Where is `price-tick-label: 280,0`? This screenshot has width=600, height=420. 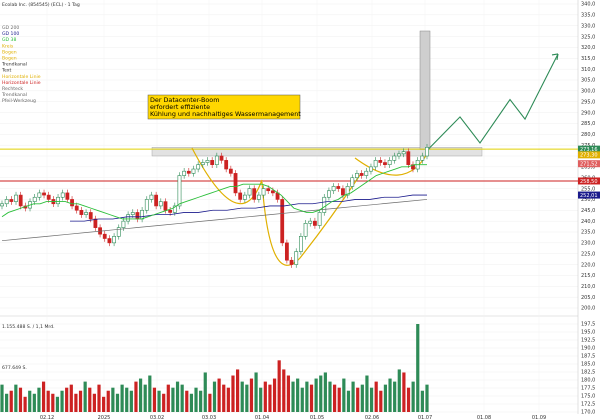
price-tick-label: 280,0 is located at coordinates (588, 135).